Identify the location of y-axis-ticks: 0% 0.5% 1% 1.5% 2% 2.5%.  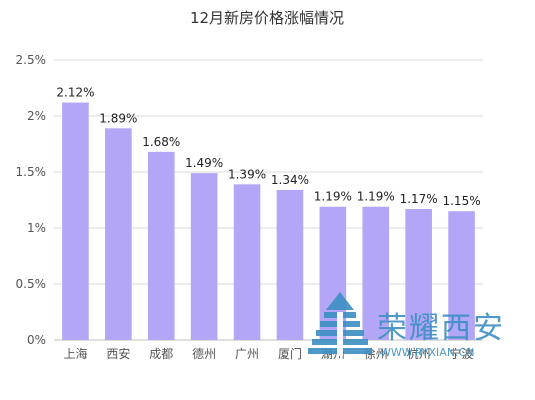
(31, 200).